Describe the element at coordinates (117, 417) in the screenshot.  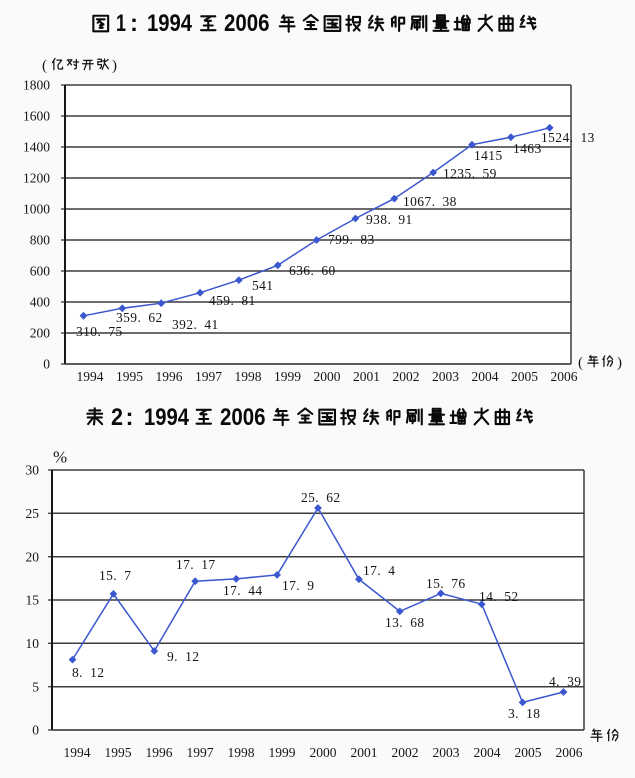
I see `svg-text: 2` at that location.